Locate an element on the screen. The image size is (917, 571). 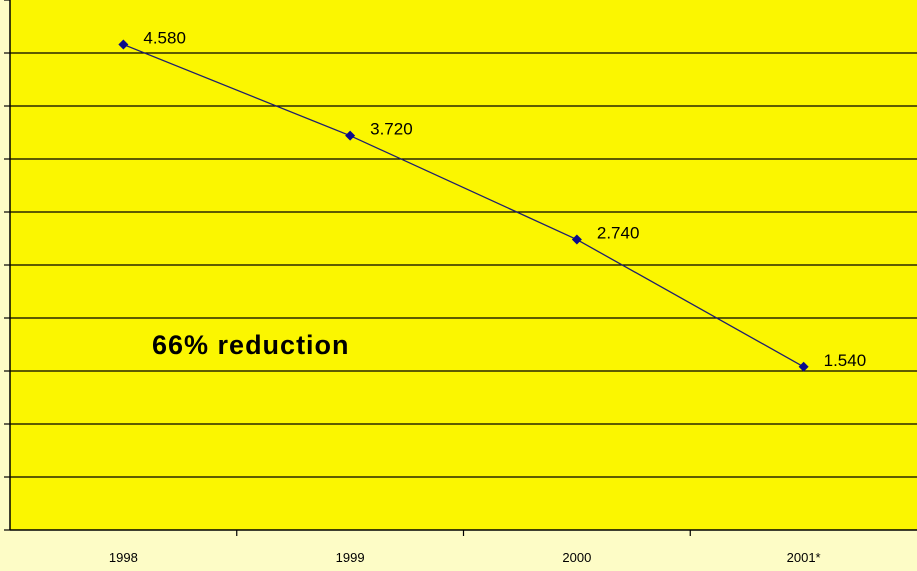
x-tick-label: 1999 is located at coordinates (350, 557).